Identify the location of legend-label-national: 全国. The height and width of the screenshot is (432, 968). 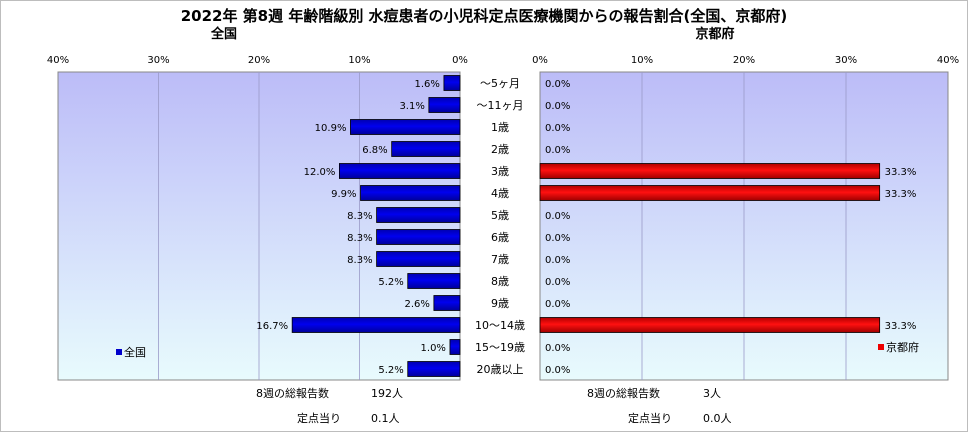
(135, 352).